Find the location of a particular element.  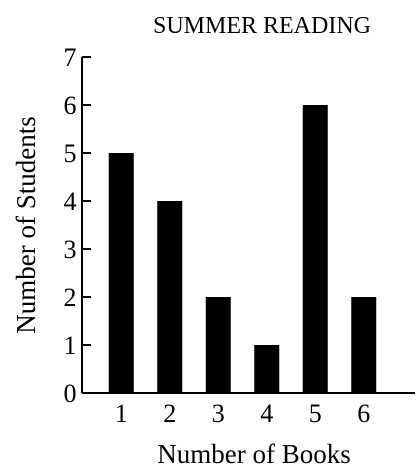

x-tick-label: 1 is located at coordinates (121, 413).